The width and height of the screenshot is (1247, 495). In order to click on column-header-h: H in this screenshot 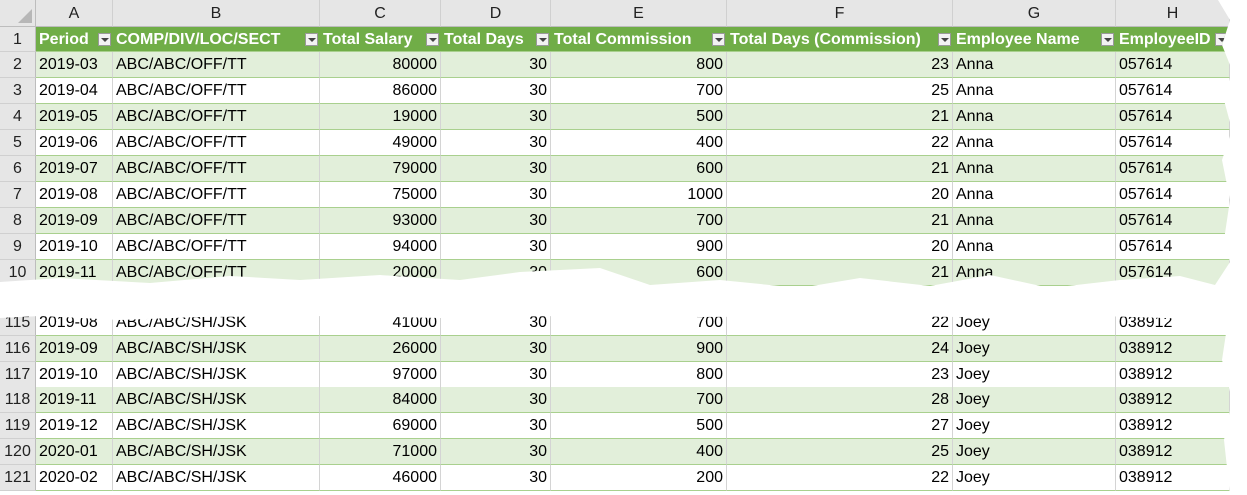, I will do `click(1173, 13)`.